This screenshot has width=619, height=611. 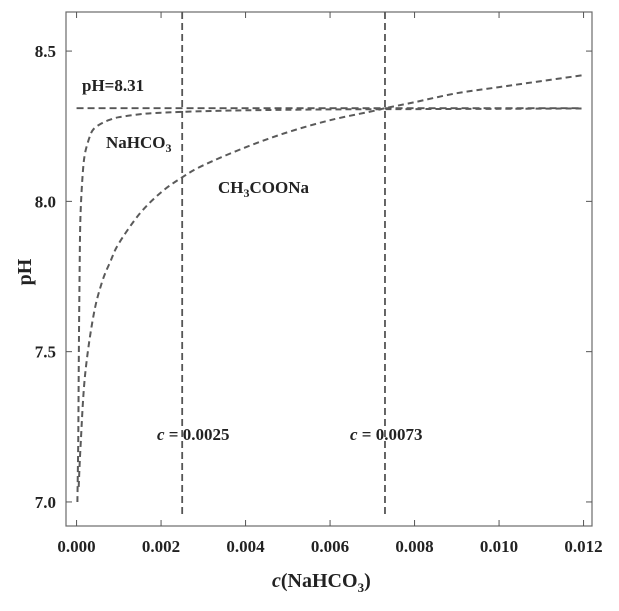 I want to click on vline-label-1: c = 0.0025, so click(x=193, y=434).